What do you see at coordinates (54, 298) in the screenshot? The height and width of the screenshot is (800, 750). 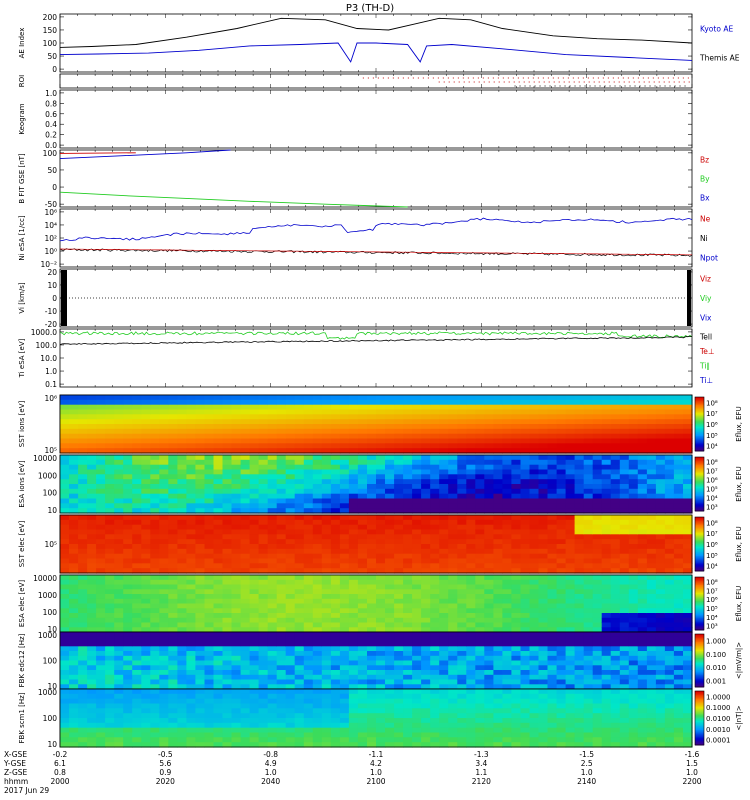 I see `ytick-label: 0` at bounding box center [54, 298].